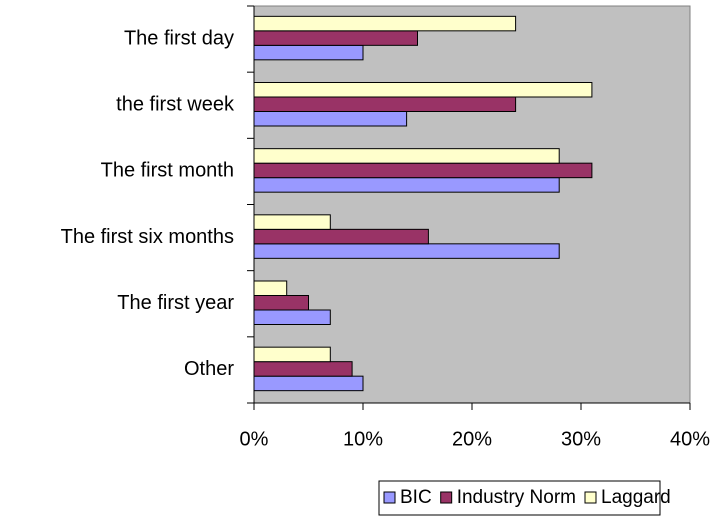 This screenshot has height=531, width=715. I want to click on x-tick-label: 40%, so click(690, 439).